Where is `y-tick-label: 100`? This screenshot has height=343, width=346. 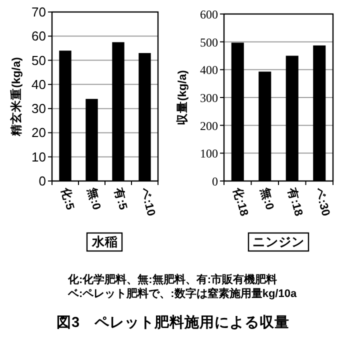
y-tick-label: 100 is located at coordinates (209, 153).